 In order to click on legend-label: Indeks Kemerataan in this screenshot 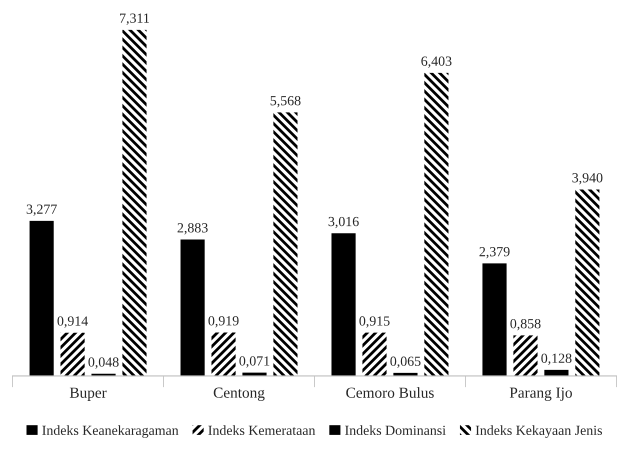, I will do `click(262, 430)`.